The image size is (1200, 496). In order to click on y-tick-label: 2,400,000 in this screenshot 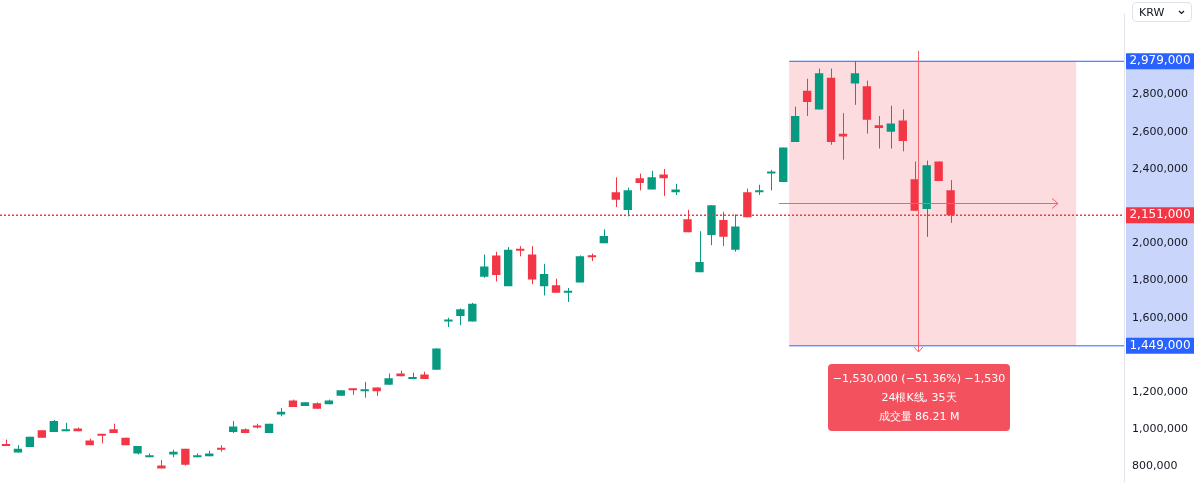, I will do `click(1160, 168)`.